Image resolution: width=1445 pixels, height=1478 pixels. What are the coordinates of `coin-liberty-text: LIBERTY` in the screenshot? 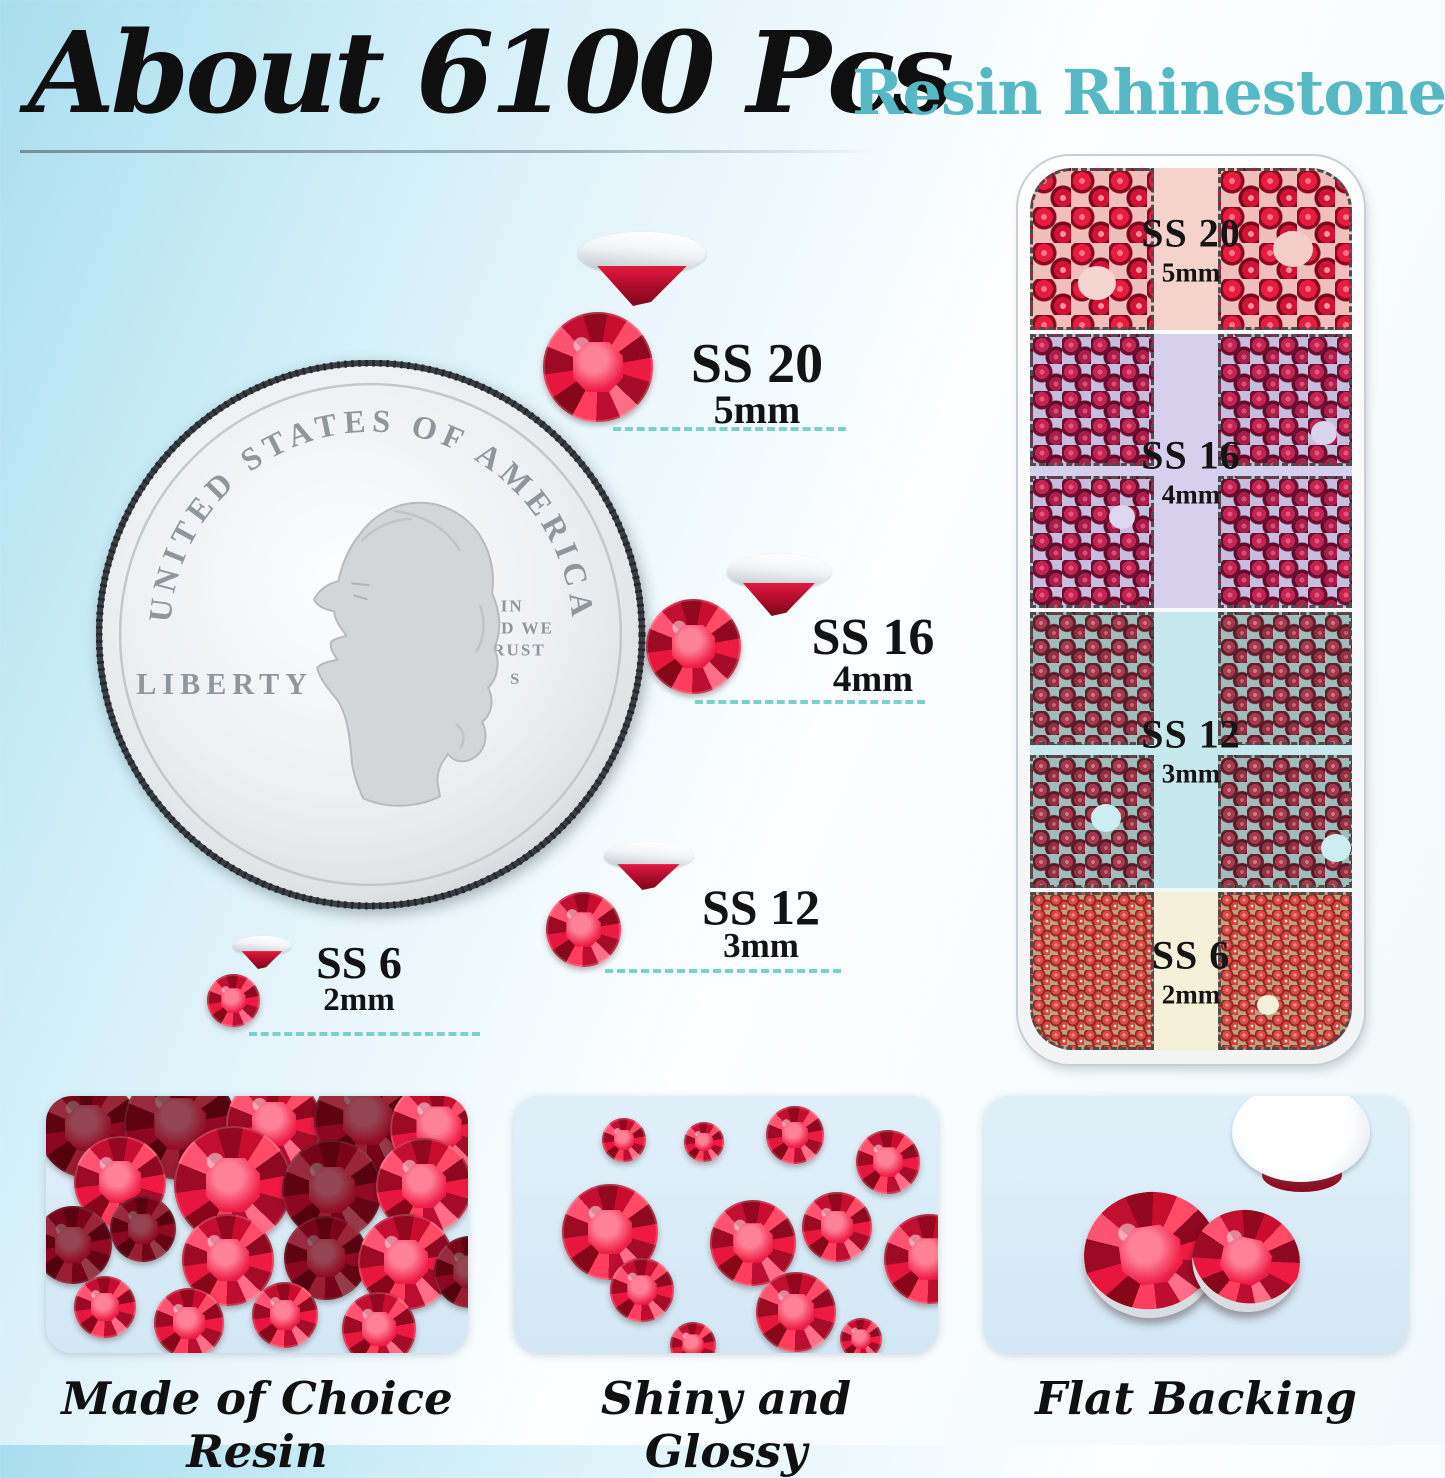 It's located at (224, 684).